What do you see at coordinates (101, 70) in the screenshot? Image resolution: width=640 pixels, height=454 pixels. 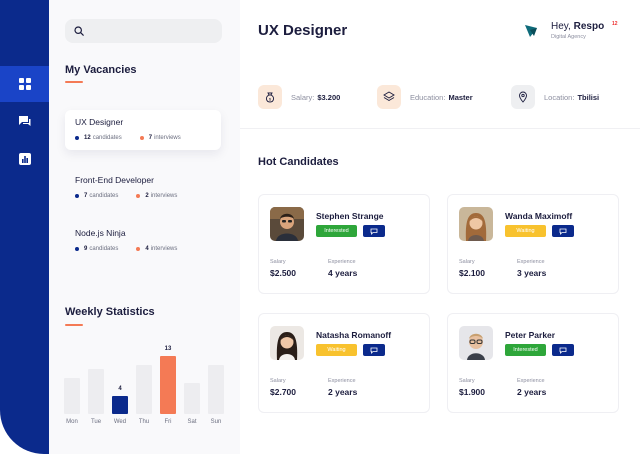 I see `vacancies-title: My Vacancies` at bounding box center [101, 70].